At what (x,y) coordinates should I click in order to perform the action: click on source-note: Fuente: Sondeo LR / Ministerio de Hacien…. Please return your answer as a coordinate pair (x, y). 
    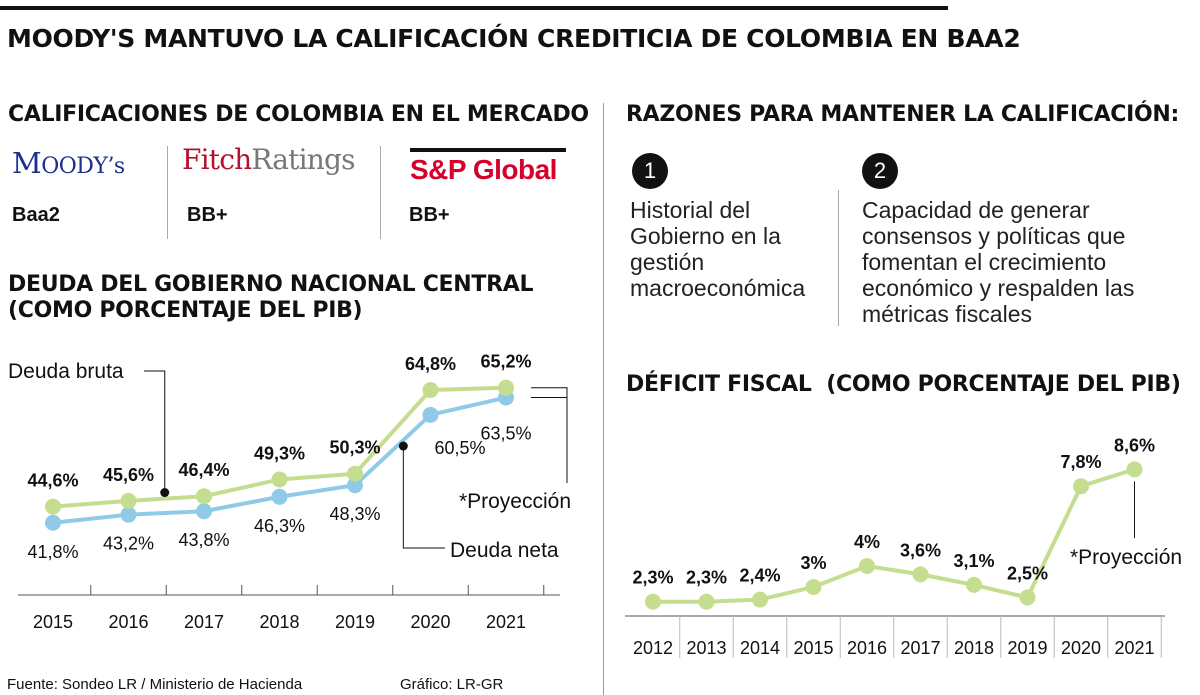
    Looking at the image, I should click on (155, 684).